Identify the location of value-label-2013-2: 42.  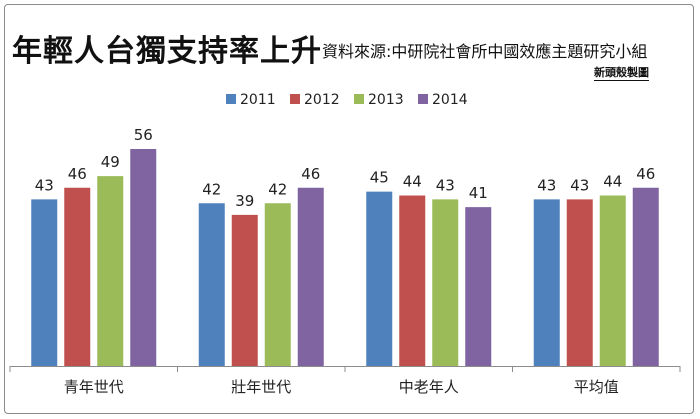
(277, 189).